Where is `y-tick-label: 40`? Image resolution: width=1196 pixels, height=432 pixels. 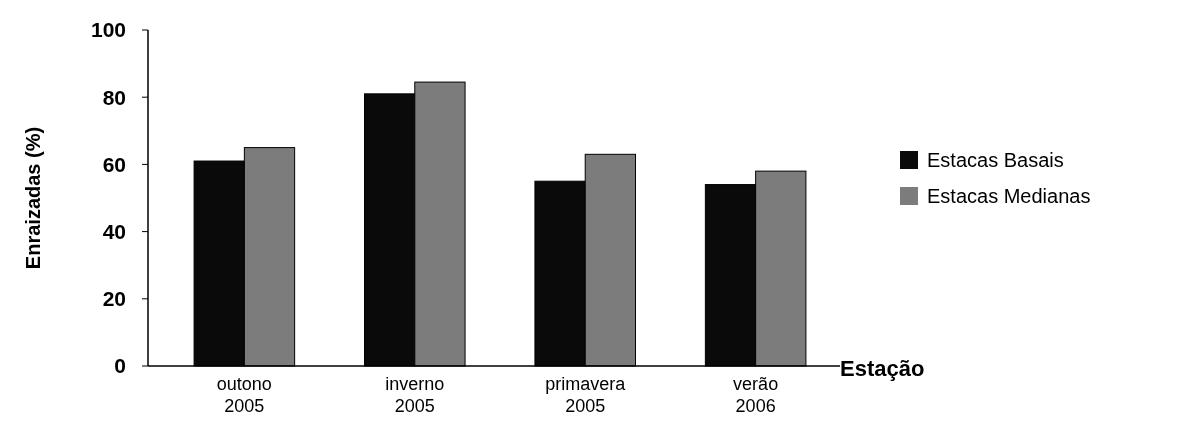 y-tick-label: 40 is located at coordinates (114, 231).